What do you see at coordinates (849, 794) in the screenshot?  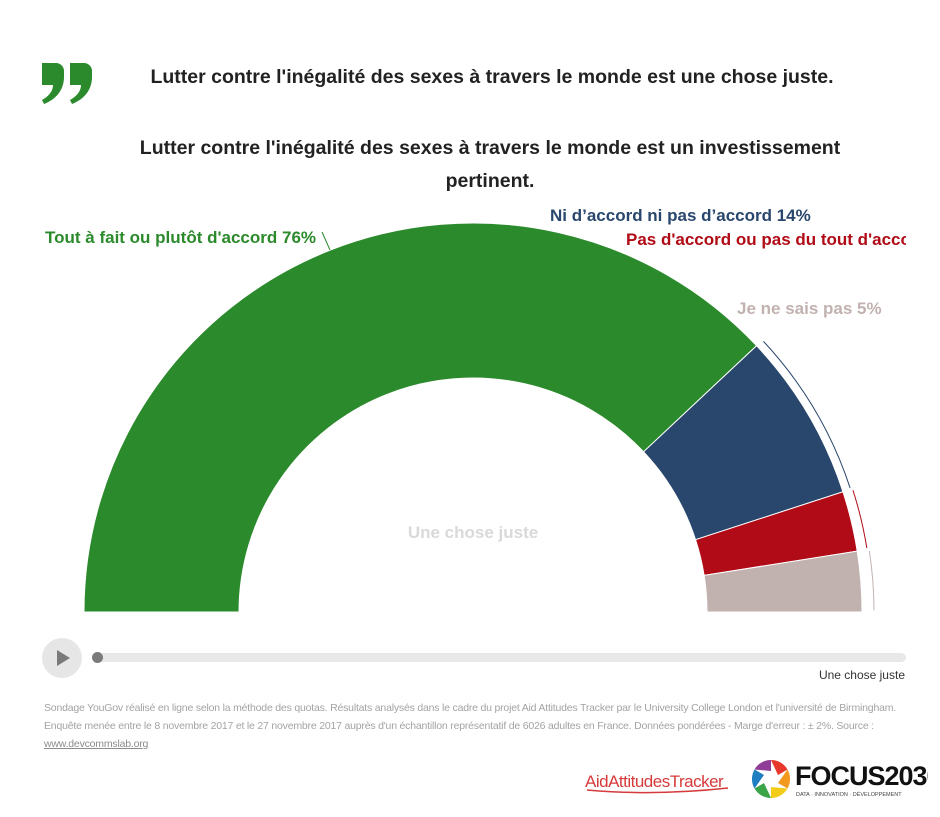 I see `focus2030-tagline: DATA · INNOVATION · DÉVELOPPEMENT` at bounding box center [849, 794].